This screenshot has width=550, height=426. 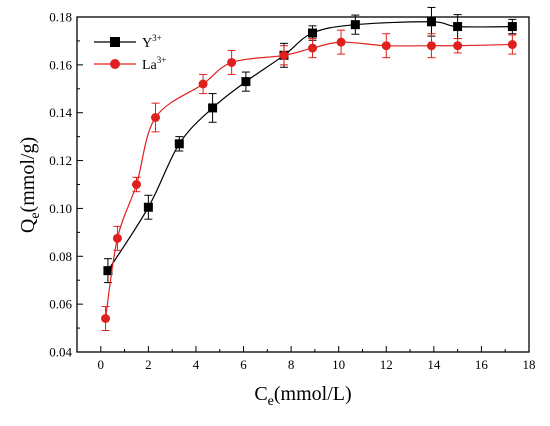 What do you see at coordinates (60, 64) in the screenshot?
I see `y-tick-label-6: 0.16` at bounding box center [60, 64].